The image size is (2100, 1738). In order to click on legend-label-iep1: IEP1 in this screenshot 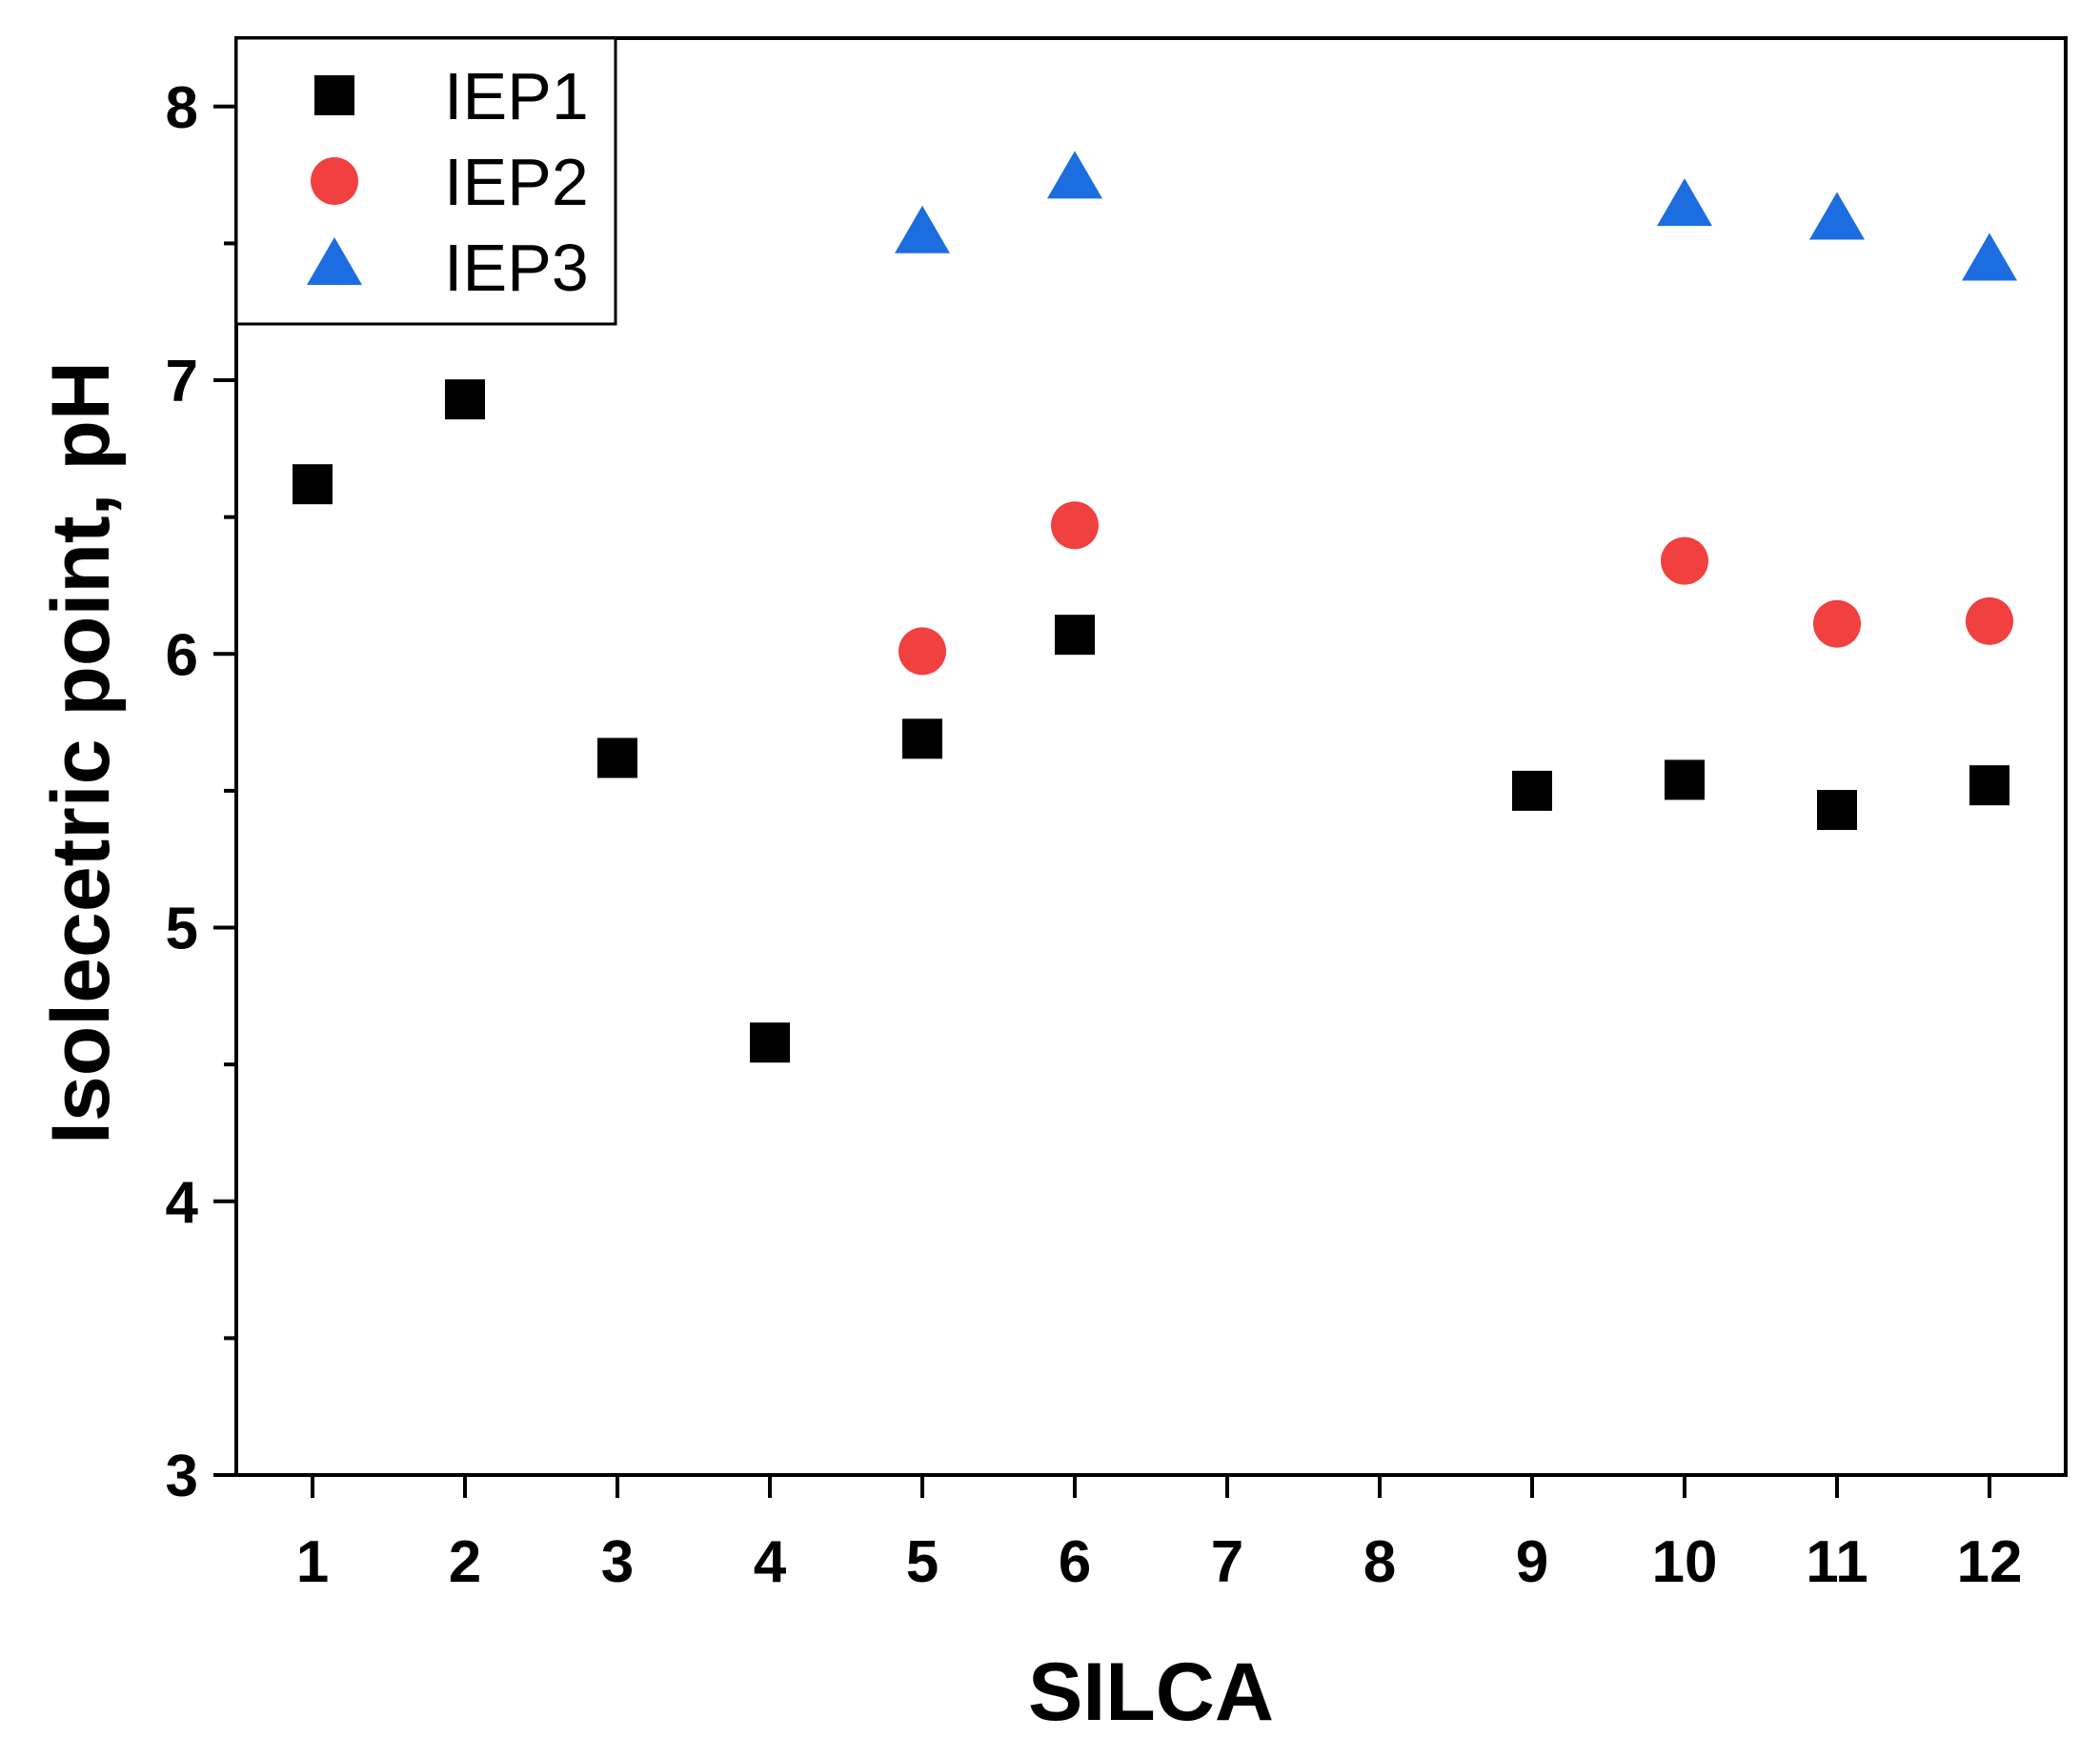, I will do `click(516, 96)`.